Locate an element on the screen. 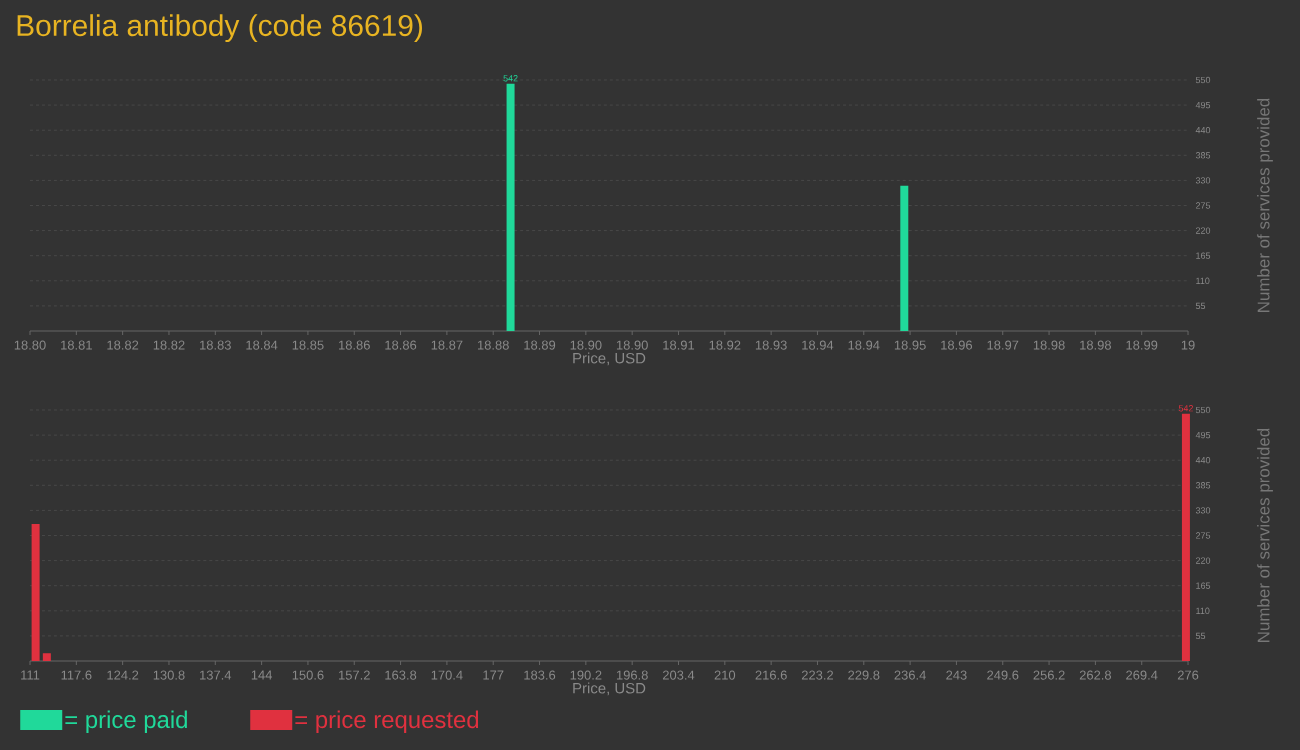 The image size is (1300, 750). x-tick-label: 144 is located at coordinates (262, 675).